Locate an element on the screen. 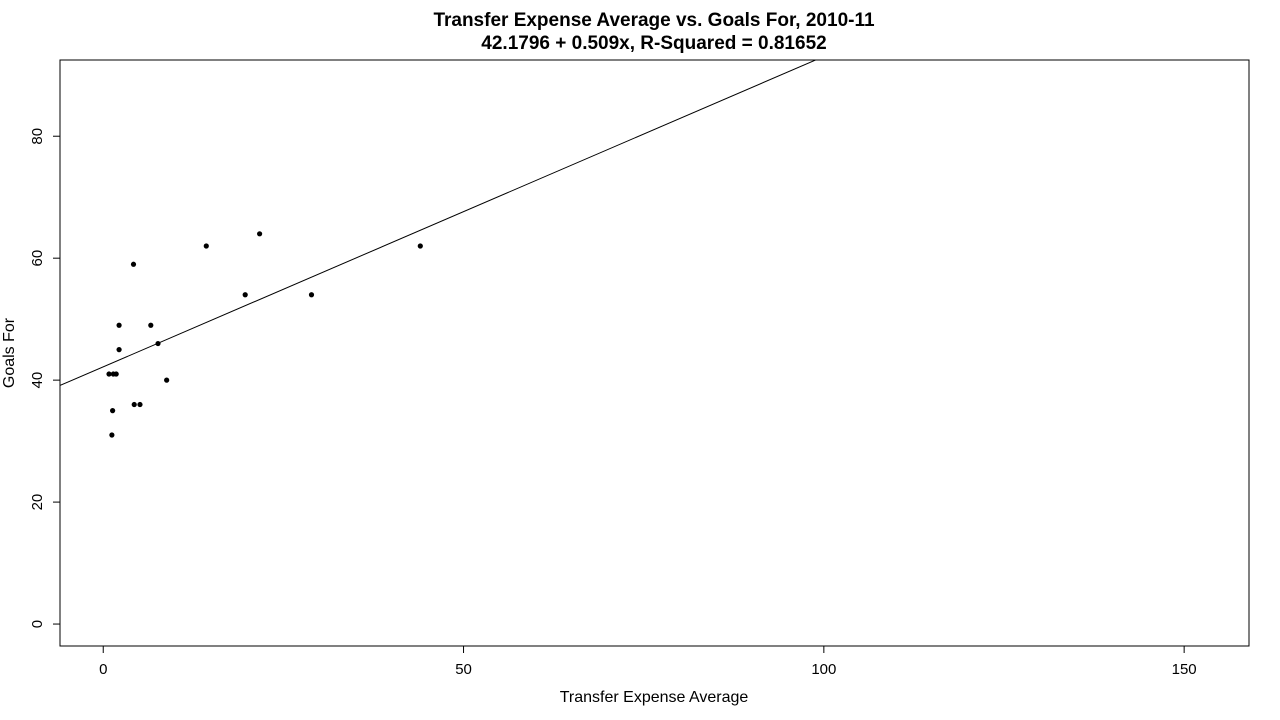 This screenshot has width=1280, height=720. chart-subtitle: 42.1796 + 0.509x, R-Squared = 0.81652 is located at coordinates (653, 43).